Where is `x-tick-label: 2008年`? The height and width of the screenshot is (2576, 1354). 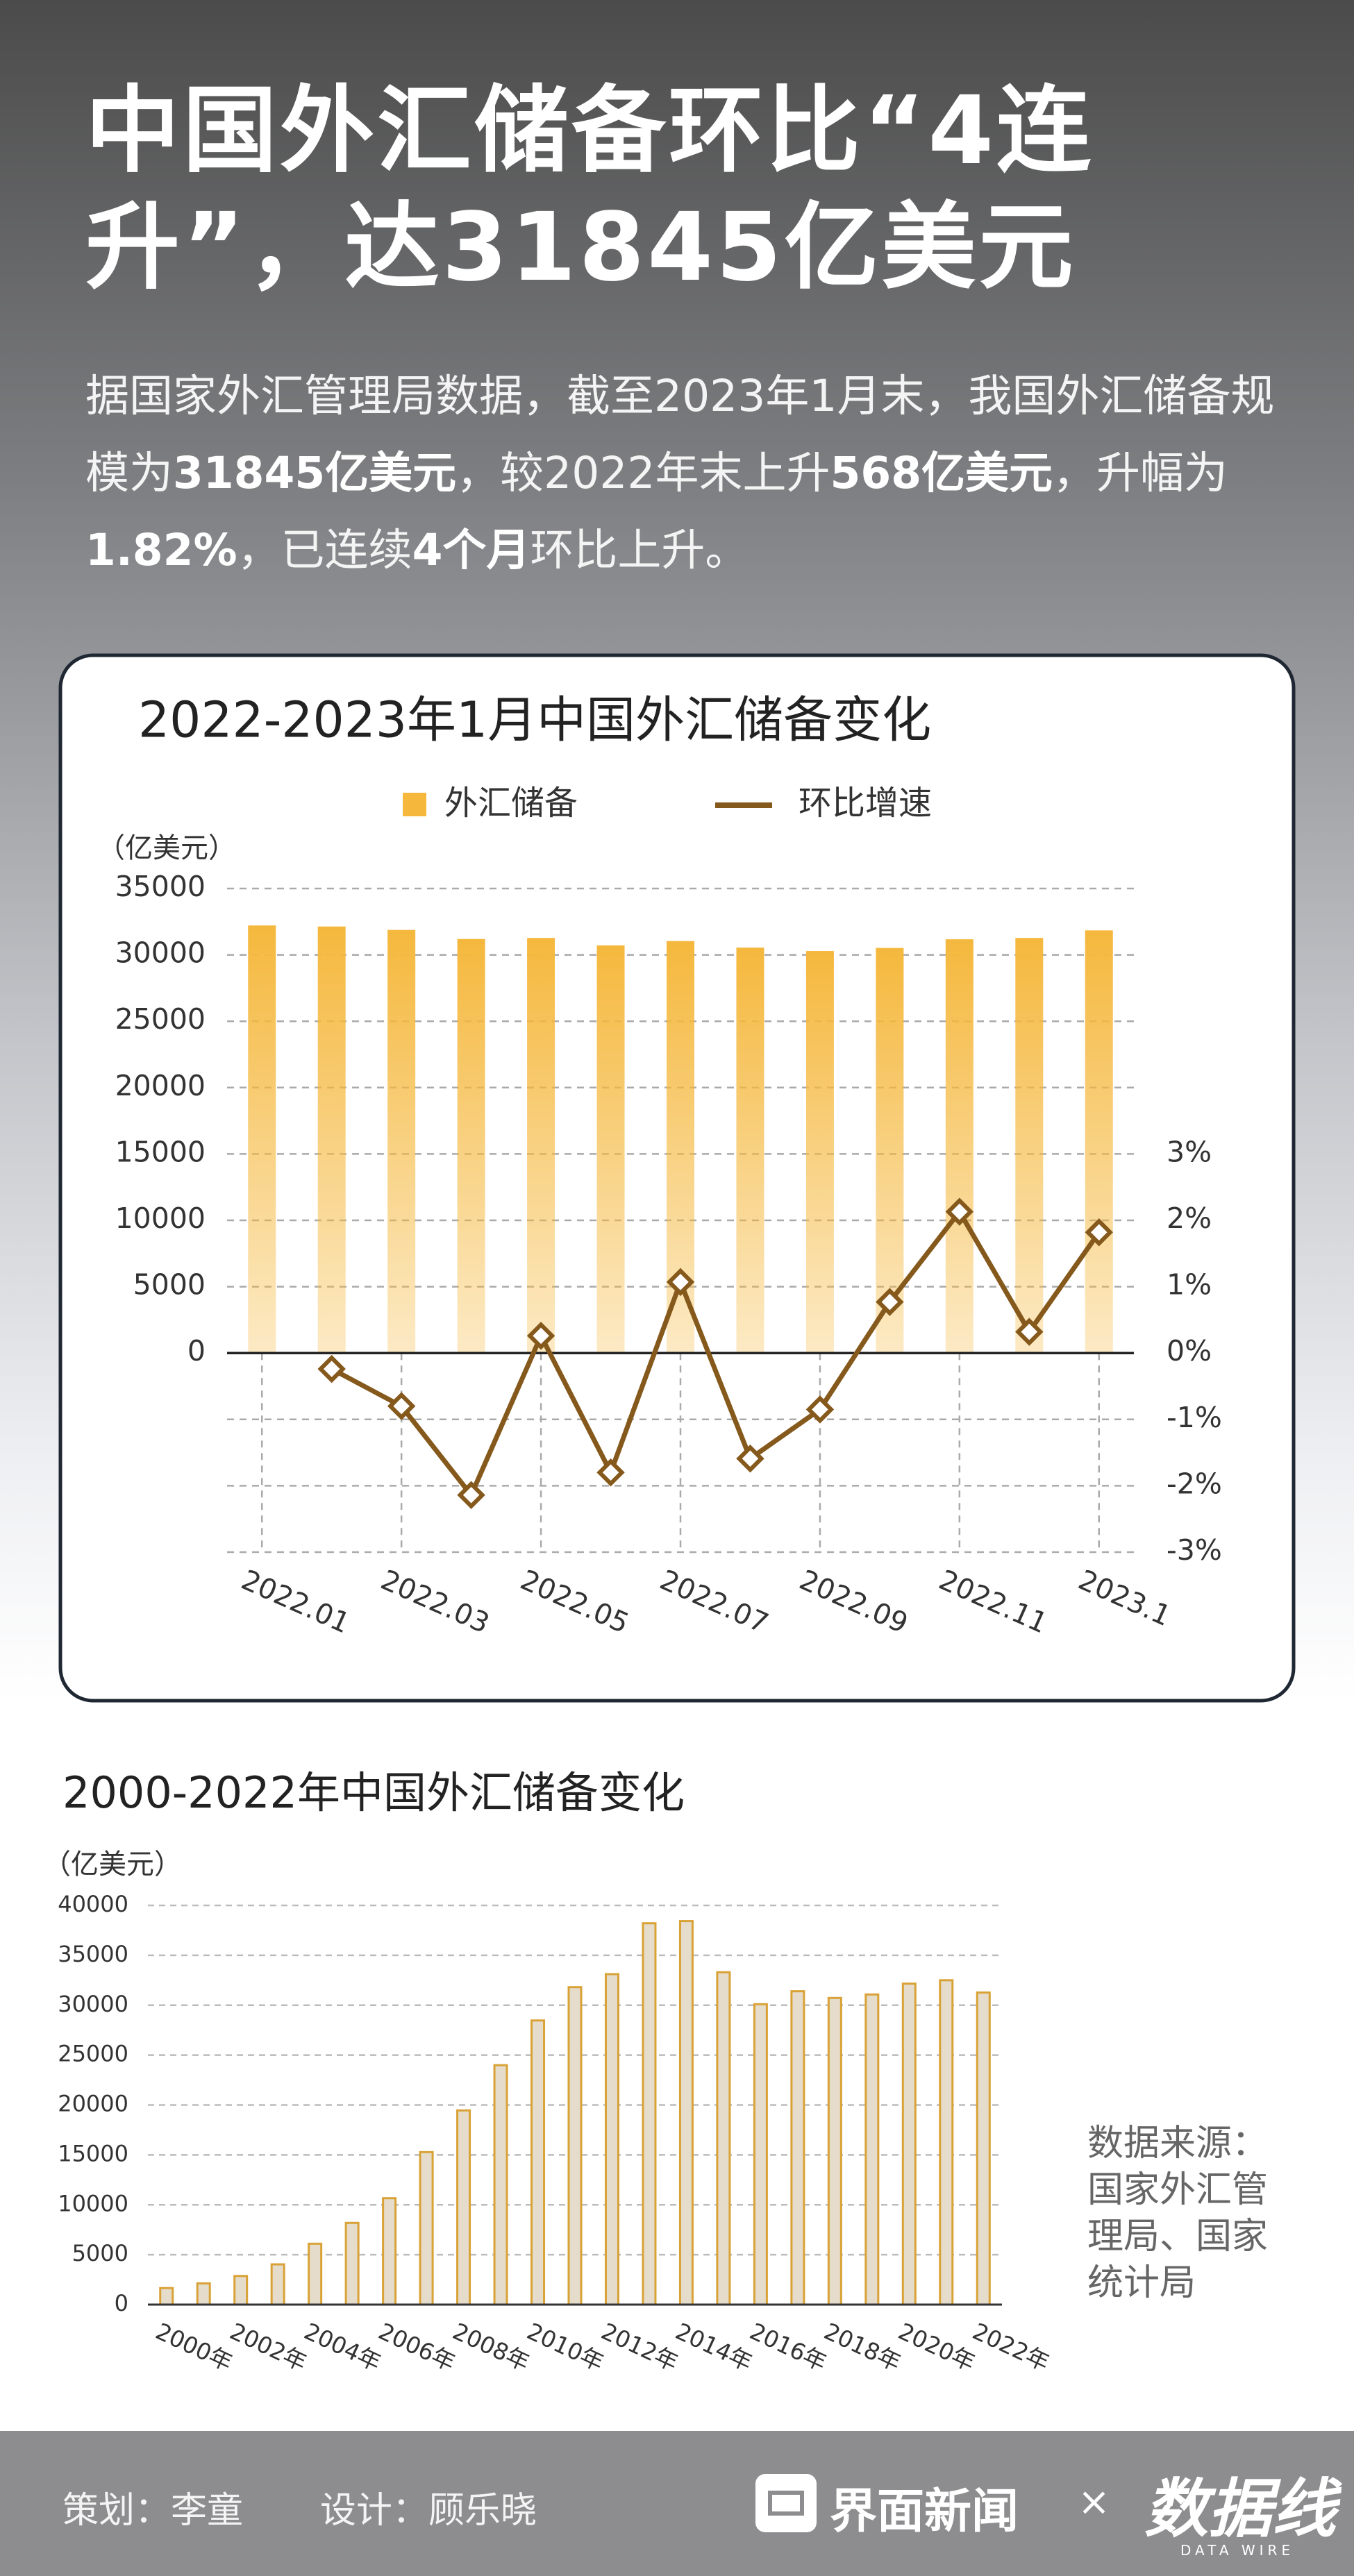
x-tick-label: 2008年 is located at coordinates (491, 2347).